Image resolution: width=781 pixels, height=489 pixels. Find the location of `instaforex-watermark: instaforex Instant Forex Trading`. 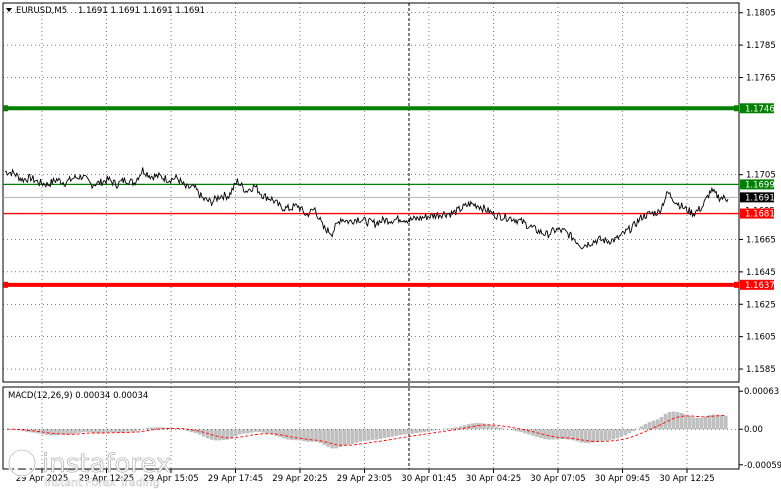

instaforex-watermark: instaforex Instant Forex Trading is located at coordinates (89, 468).